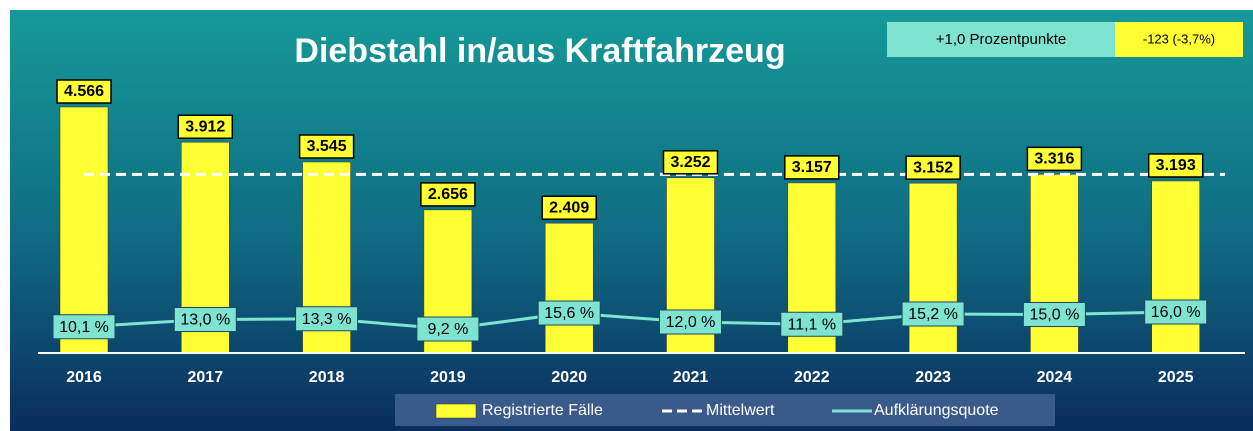 The image size is (1253, 431). I want to click on value-label: 3.912, so click(205, 126).